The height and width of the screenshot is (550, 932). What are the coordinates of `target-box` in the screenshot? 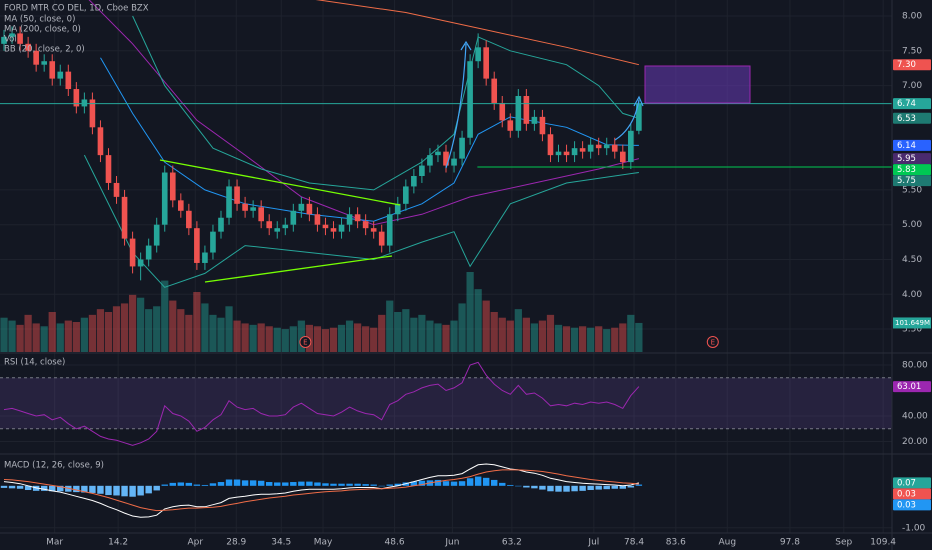 It's located at (697, 84).